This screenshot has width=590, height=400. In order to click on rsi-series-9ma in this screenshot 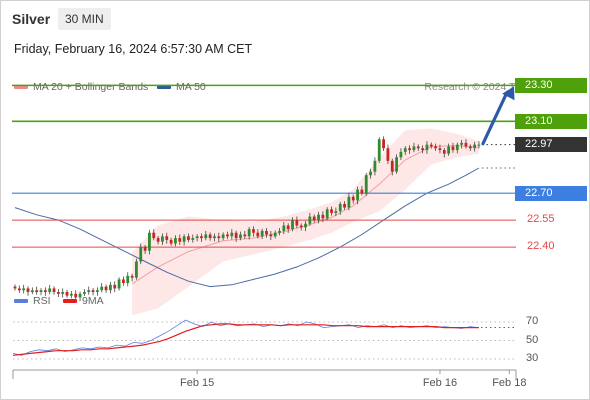, I will do `click(245, 339)`.